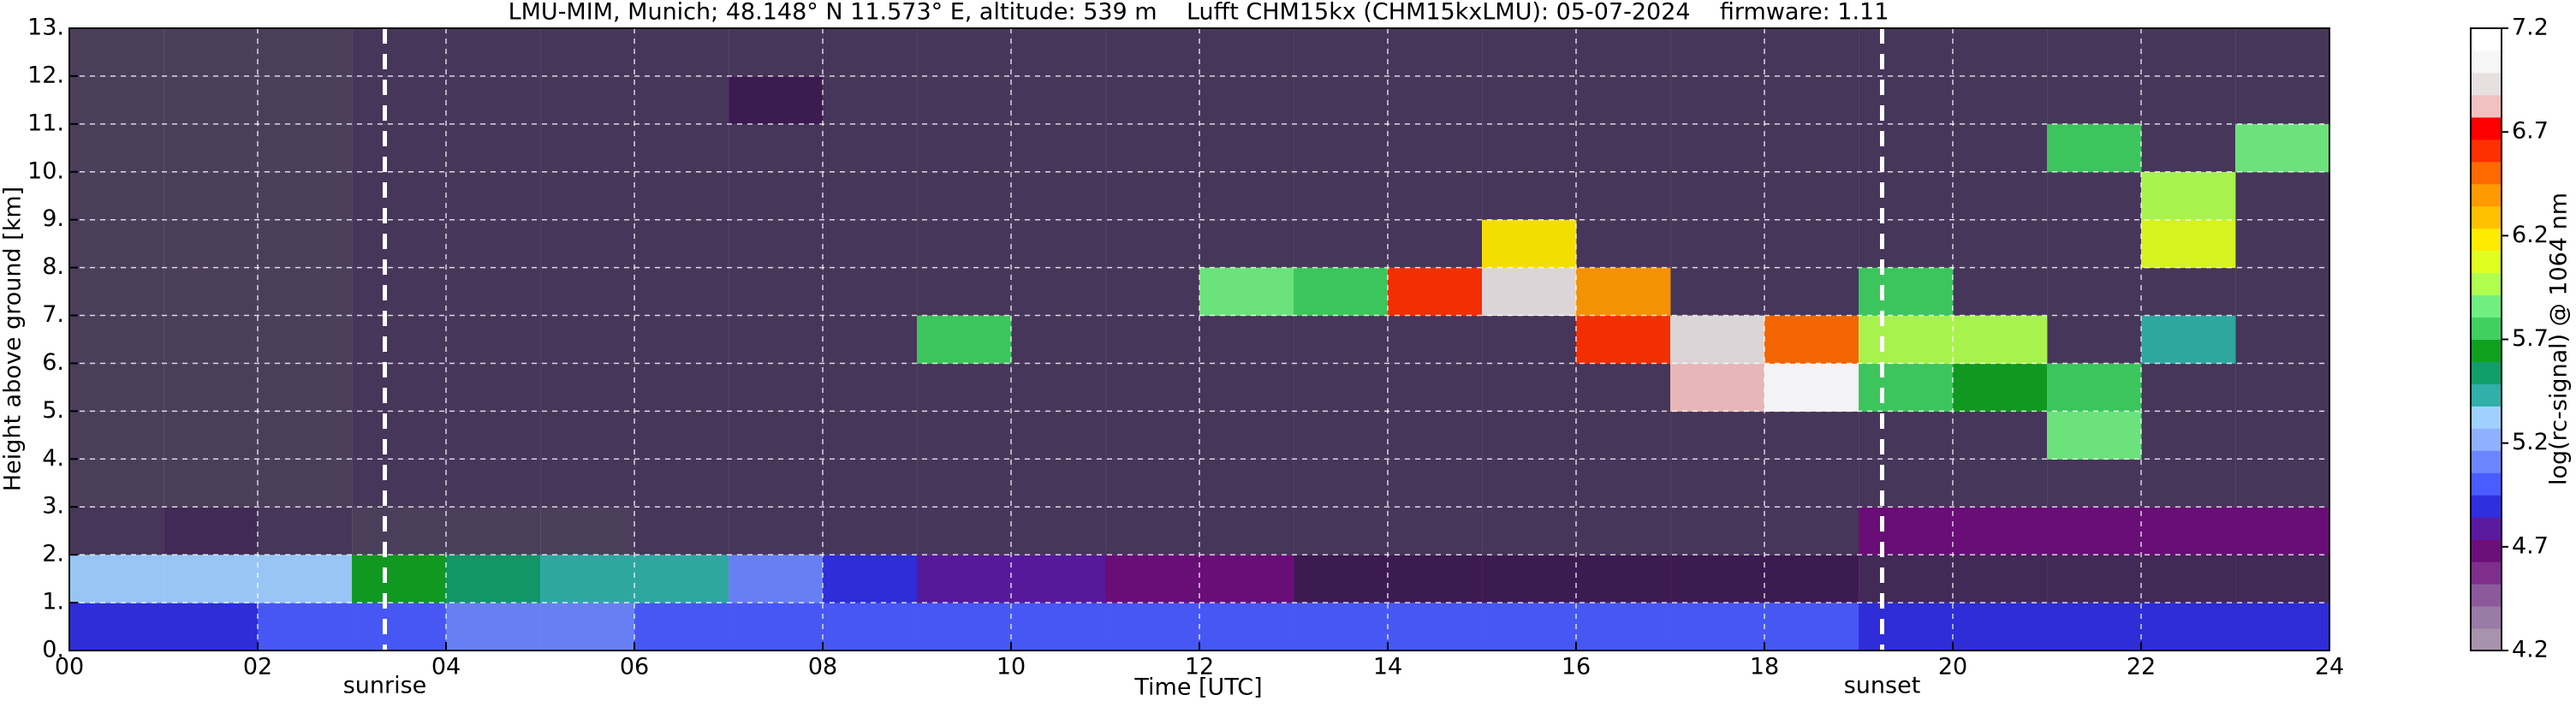 The width and height of the screenshot is (2576, 707). What do you see at coordinates (53, 266) in the screenshot?
I see `y-tick-label: 8.` at bounding box center [53, 266].